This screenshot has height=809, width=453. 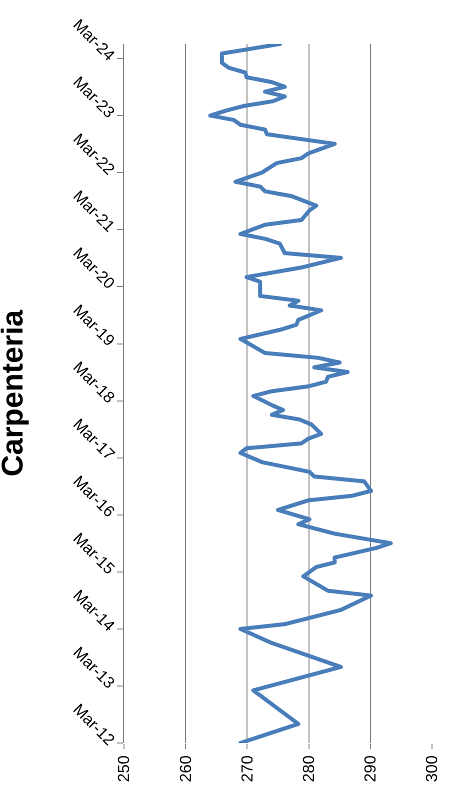 I want to click on x-tick-label: 300, so click(x=433, y=768).